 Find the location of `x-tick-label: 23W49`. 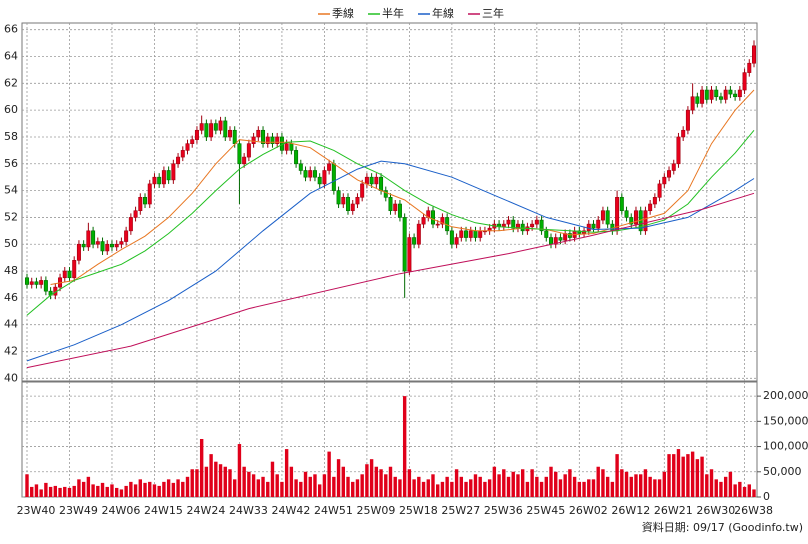

x-tick-label: 23W49 is located at coordinates (78, 510).